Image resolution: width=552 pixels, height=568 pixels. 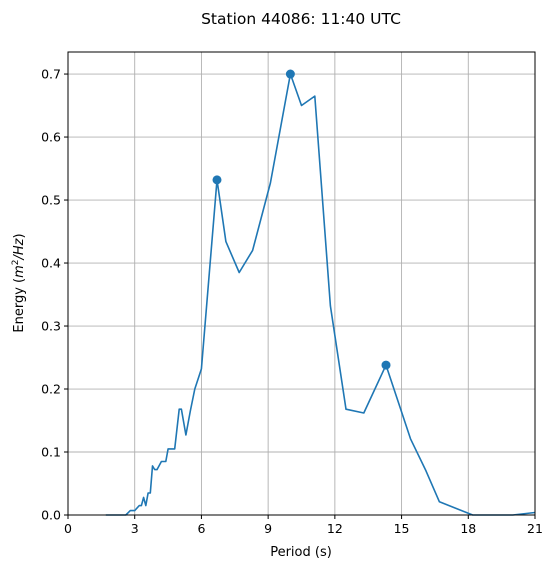 What do you see at coordinates (51, 389) in the screenshot?
I see `y-tick-label: 0.2` at bounding box center [51, 389].